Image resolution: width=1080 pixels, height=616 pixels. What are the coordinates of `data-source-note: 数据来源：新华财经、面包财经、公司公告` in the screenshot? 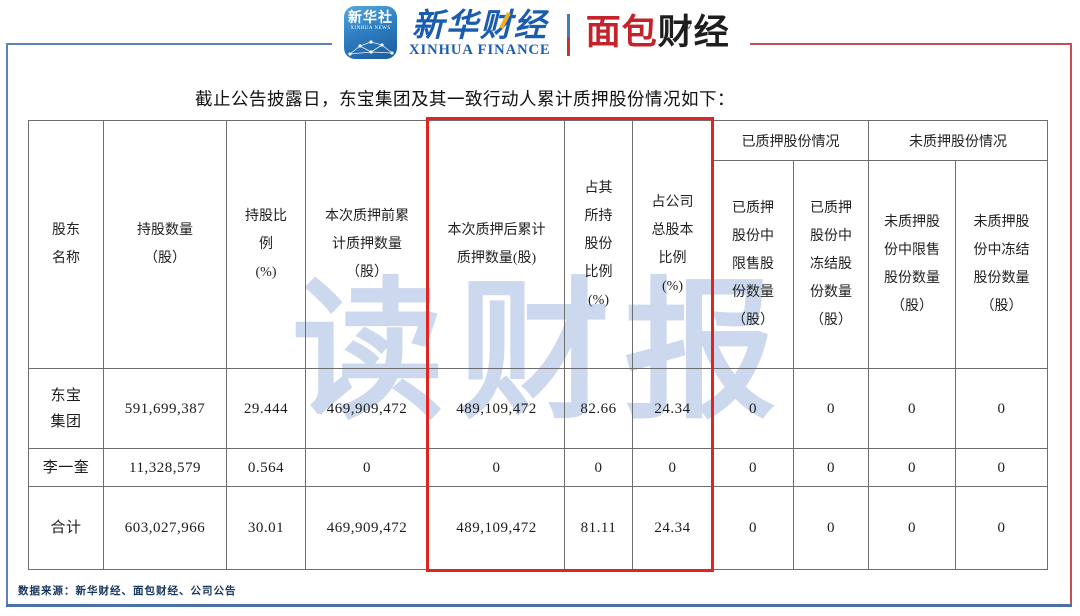 It's located at (127, 591).